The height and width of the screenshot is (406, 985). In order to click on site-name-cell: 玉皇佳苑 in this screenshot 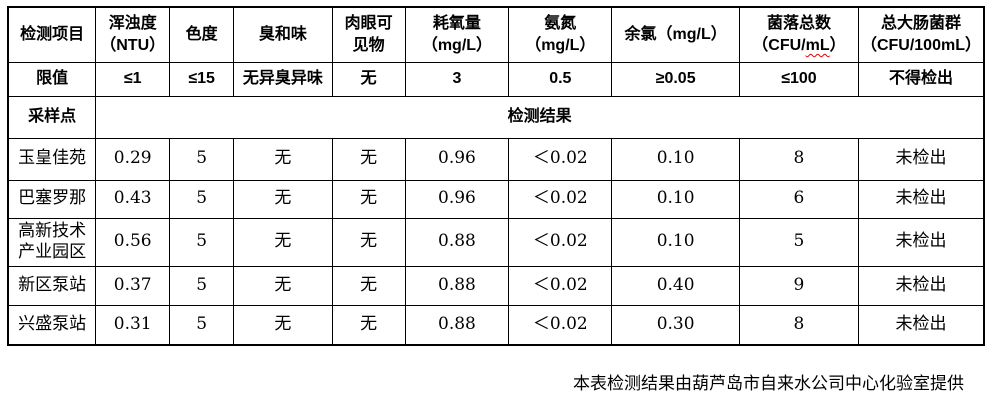, I will do `click(52, 159)`.